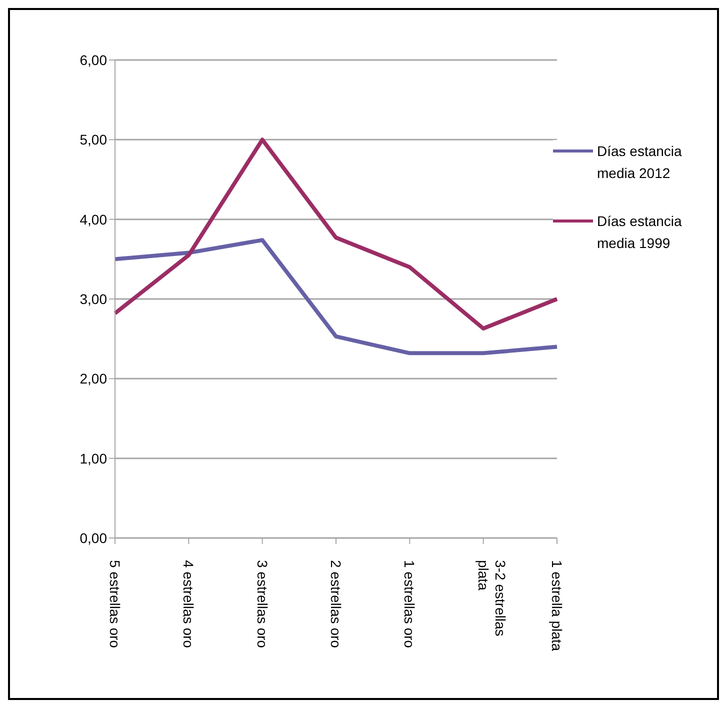 The image size is (727, 708). What do you see at coordinates (94, 378) in the screenshot?
I see `y-tick-label: 2,00` at bounding box center [94, 378].